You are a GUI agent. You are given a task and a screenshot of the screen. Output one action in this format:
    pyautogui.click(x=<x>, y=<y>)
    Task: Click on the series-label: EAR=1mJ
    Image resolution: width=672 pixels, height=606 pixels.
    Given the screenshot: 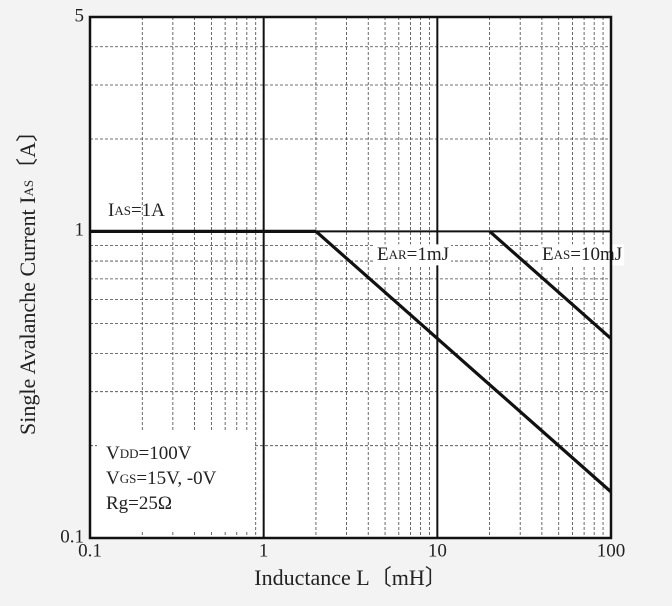 What is the action you would take?
    pyautogui.click(x=413, y=254)
    